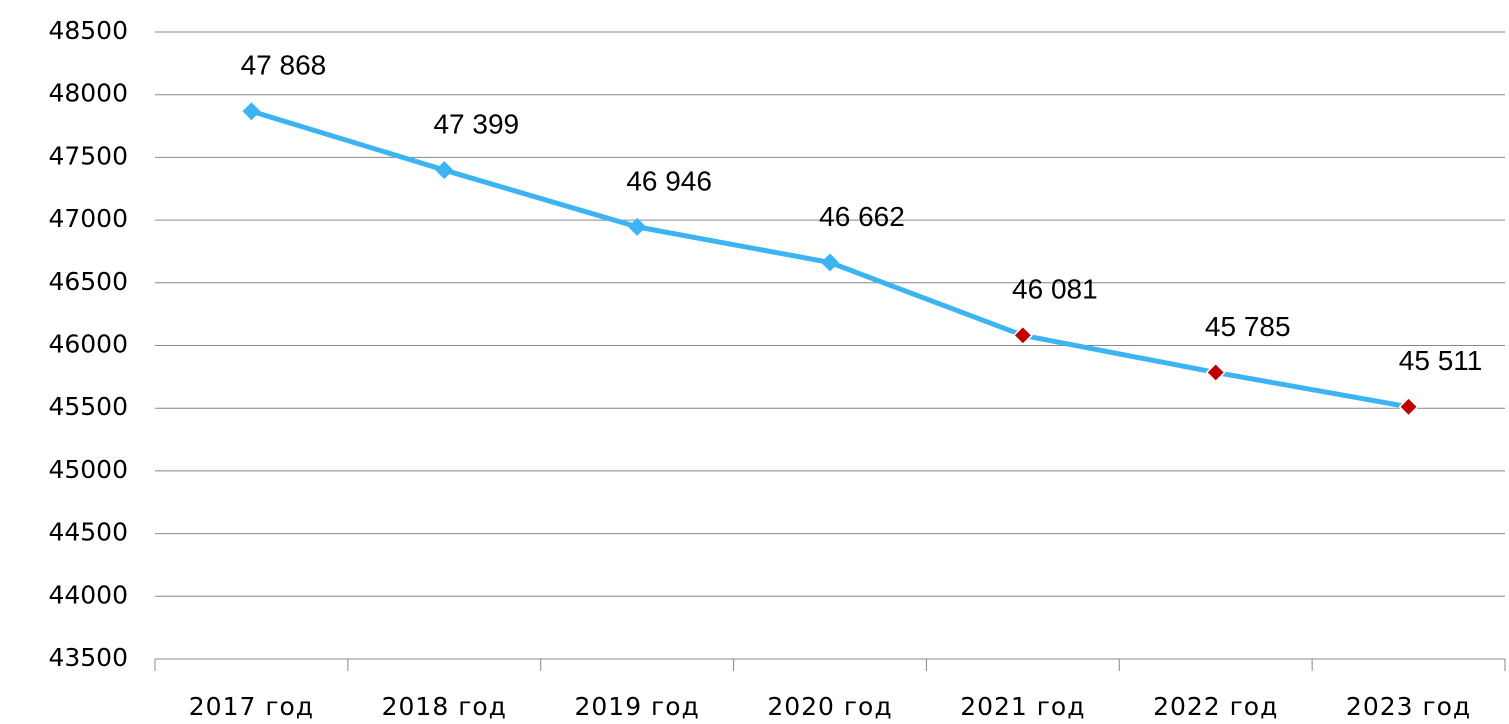 The height and width of the screenshot is (724, 1509). I want to click on x-tick-label: 2021 год, so click(1022, 706).